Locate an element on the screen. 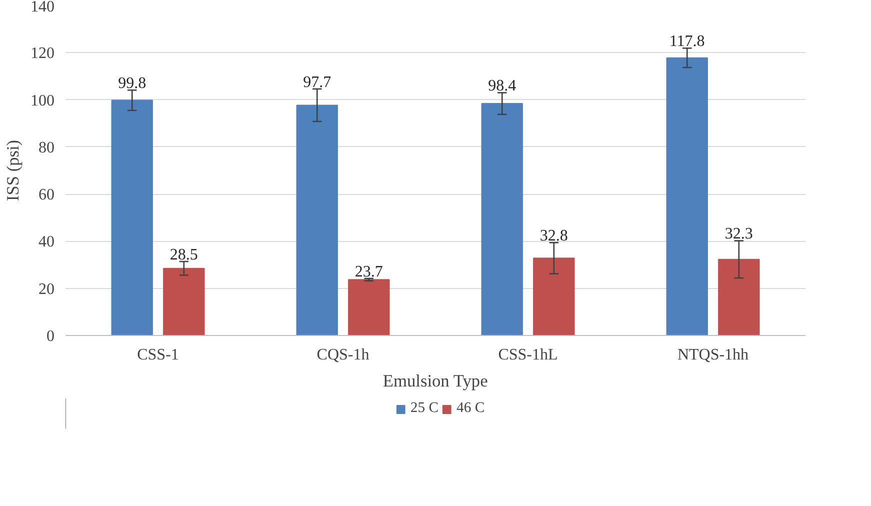  legend-label: 25 C is located at coordinates (424, 408).